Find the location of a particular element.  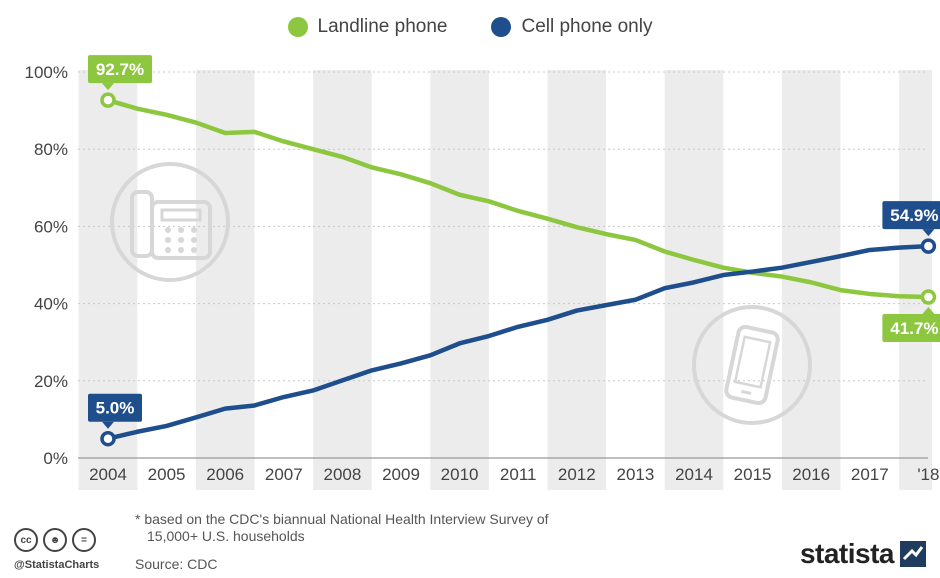

footnote-line-2: 15,000+ U.S. households is located at coordinates (226, 536).